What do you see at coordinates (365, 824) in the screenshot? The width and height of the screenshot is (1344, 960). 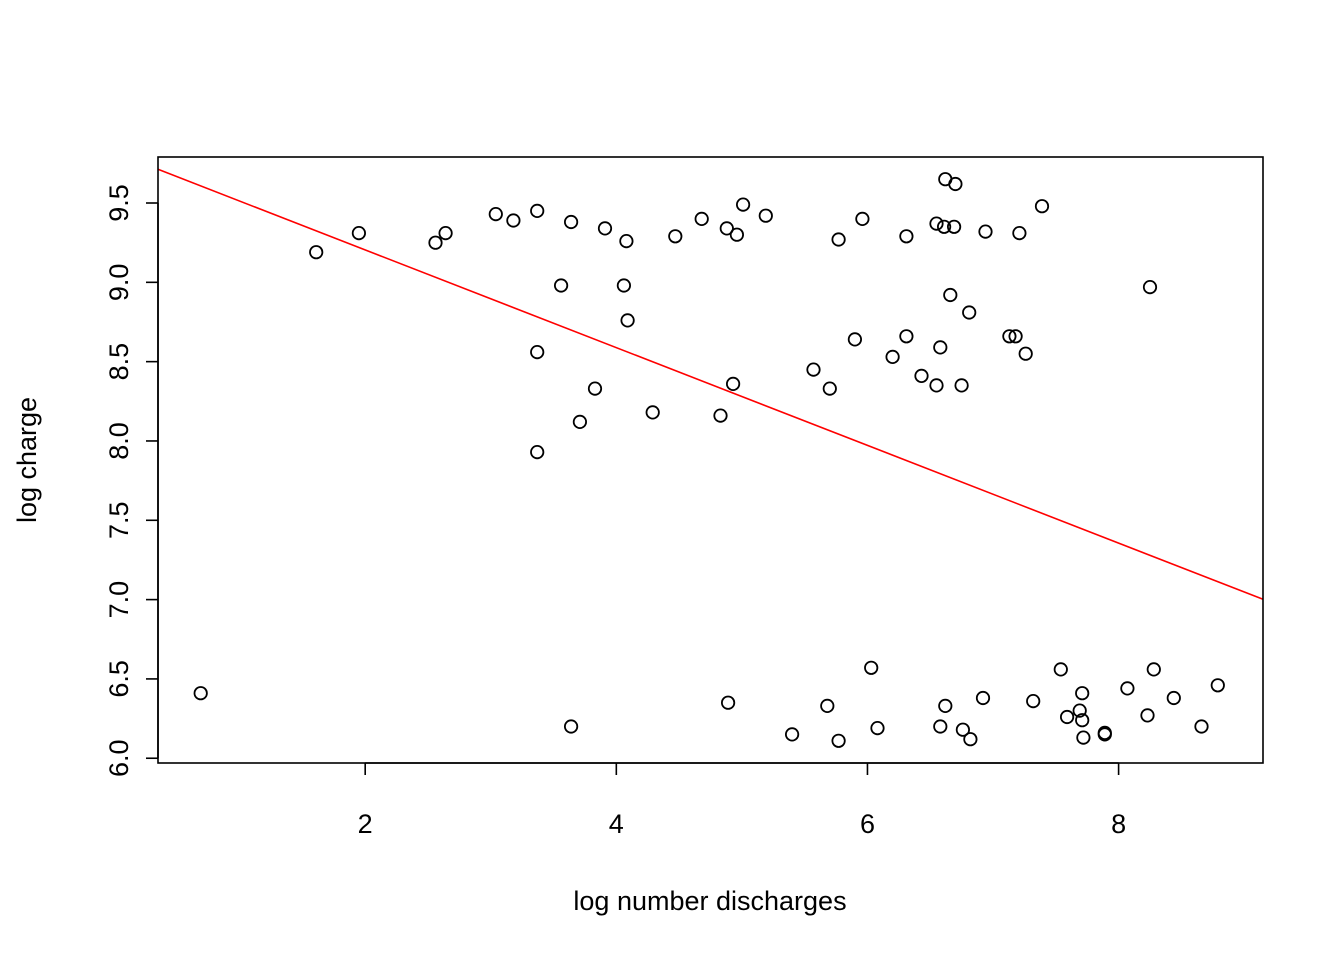 I see `x-tick-label: 2` at bounding box center [365, 824].